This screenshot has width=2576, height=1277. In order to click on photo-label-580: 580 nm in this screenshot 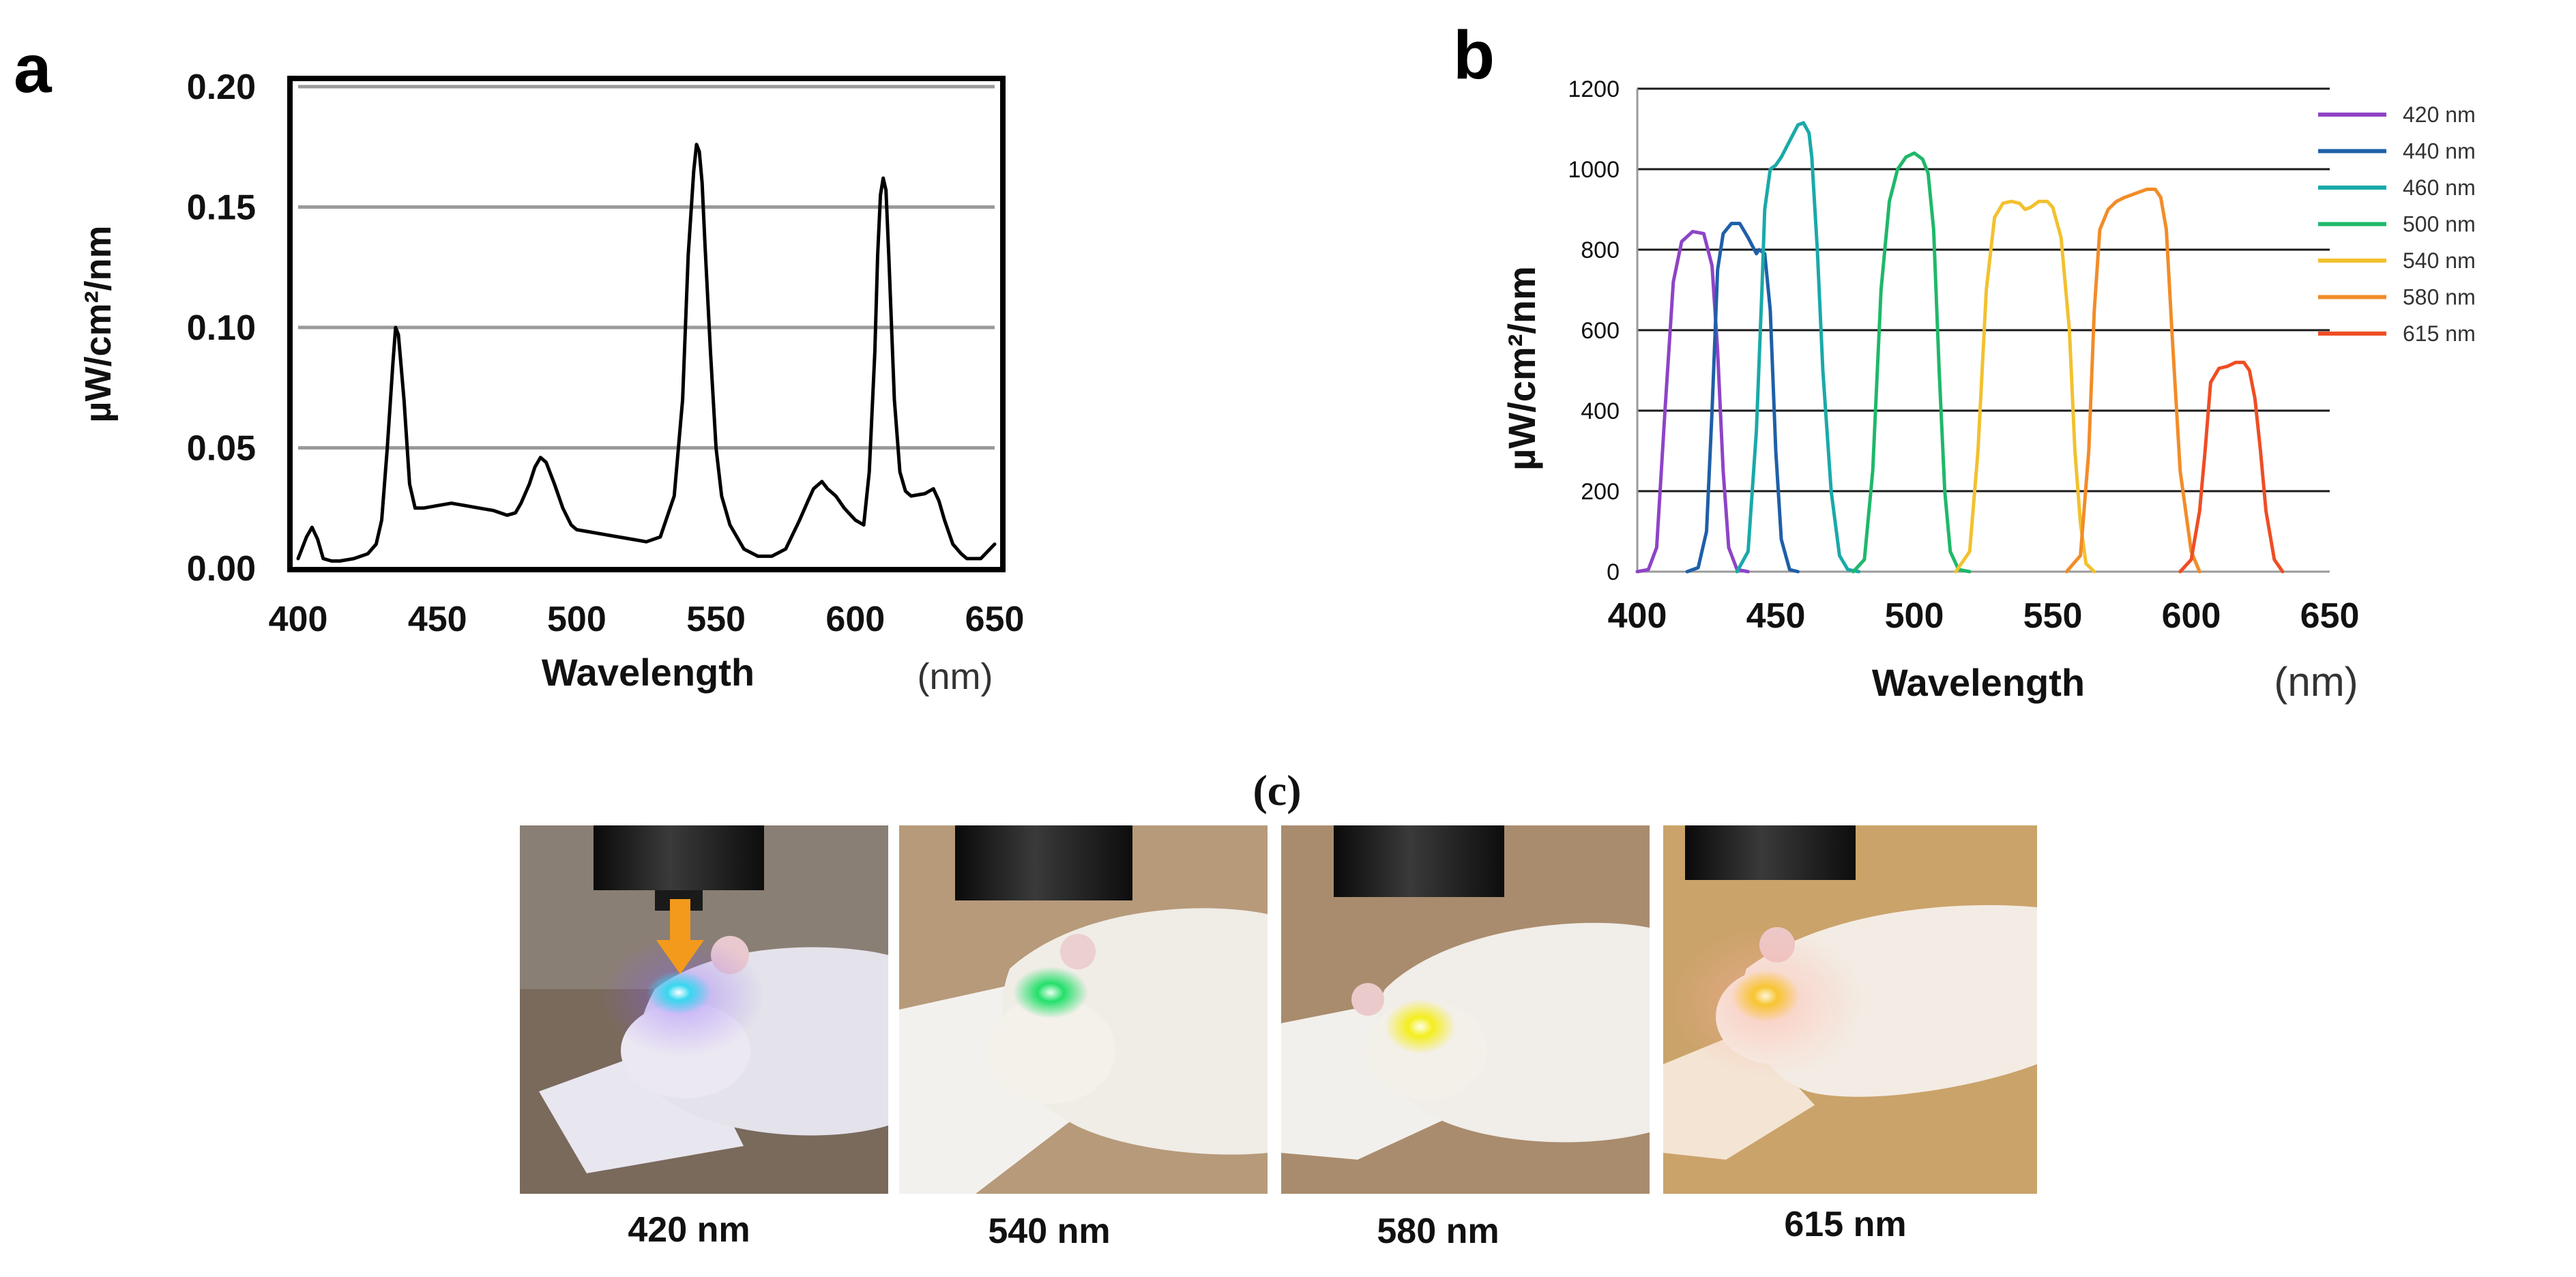, I will do `click(1438, 1231)`.